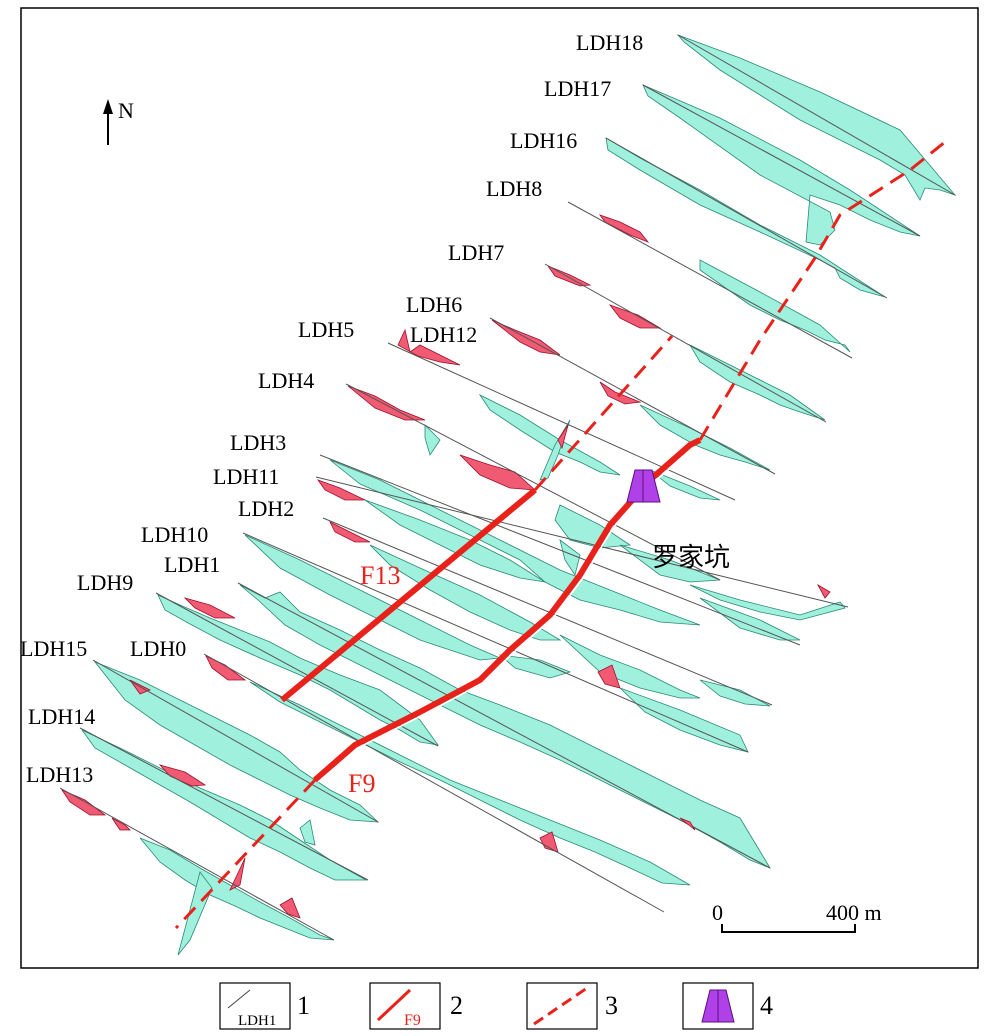 The image size is (1000, 1036). What do you see at coordinates (412, 1020) in the screenshot?
I see `legend-sample-2: F9` at bounding box center [412, 1020].